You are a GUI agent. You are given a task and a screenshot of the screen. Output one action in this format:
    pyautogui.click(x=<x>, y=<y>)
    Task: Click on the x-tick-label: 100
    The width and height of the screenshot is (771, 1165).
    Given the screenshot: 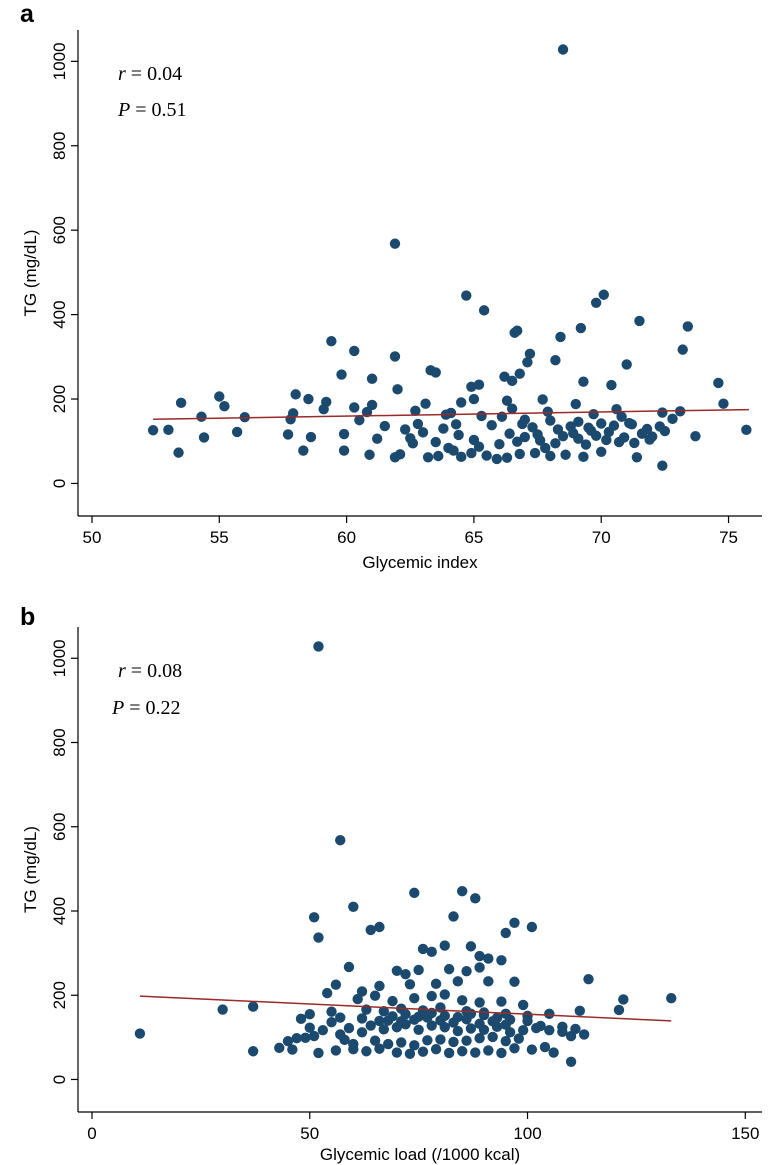 What is the action you would take?
    pyautogui.click(x=527, y=1133)
    